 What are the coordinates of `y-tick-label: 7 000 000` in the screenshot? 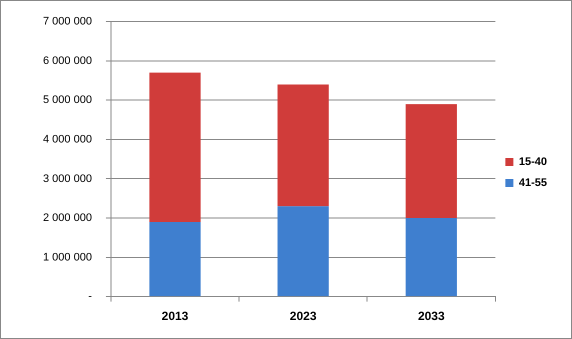 It's located at (67, 22).